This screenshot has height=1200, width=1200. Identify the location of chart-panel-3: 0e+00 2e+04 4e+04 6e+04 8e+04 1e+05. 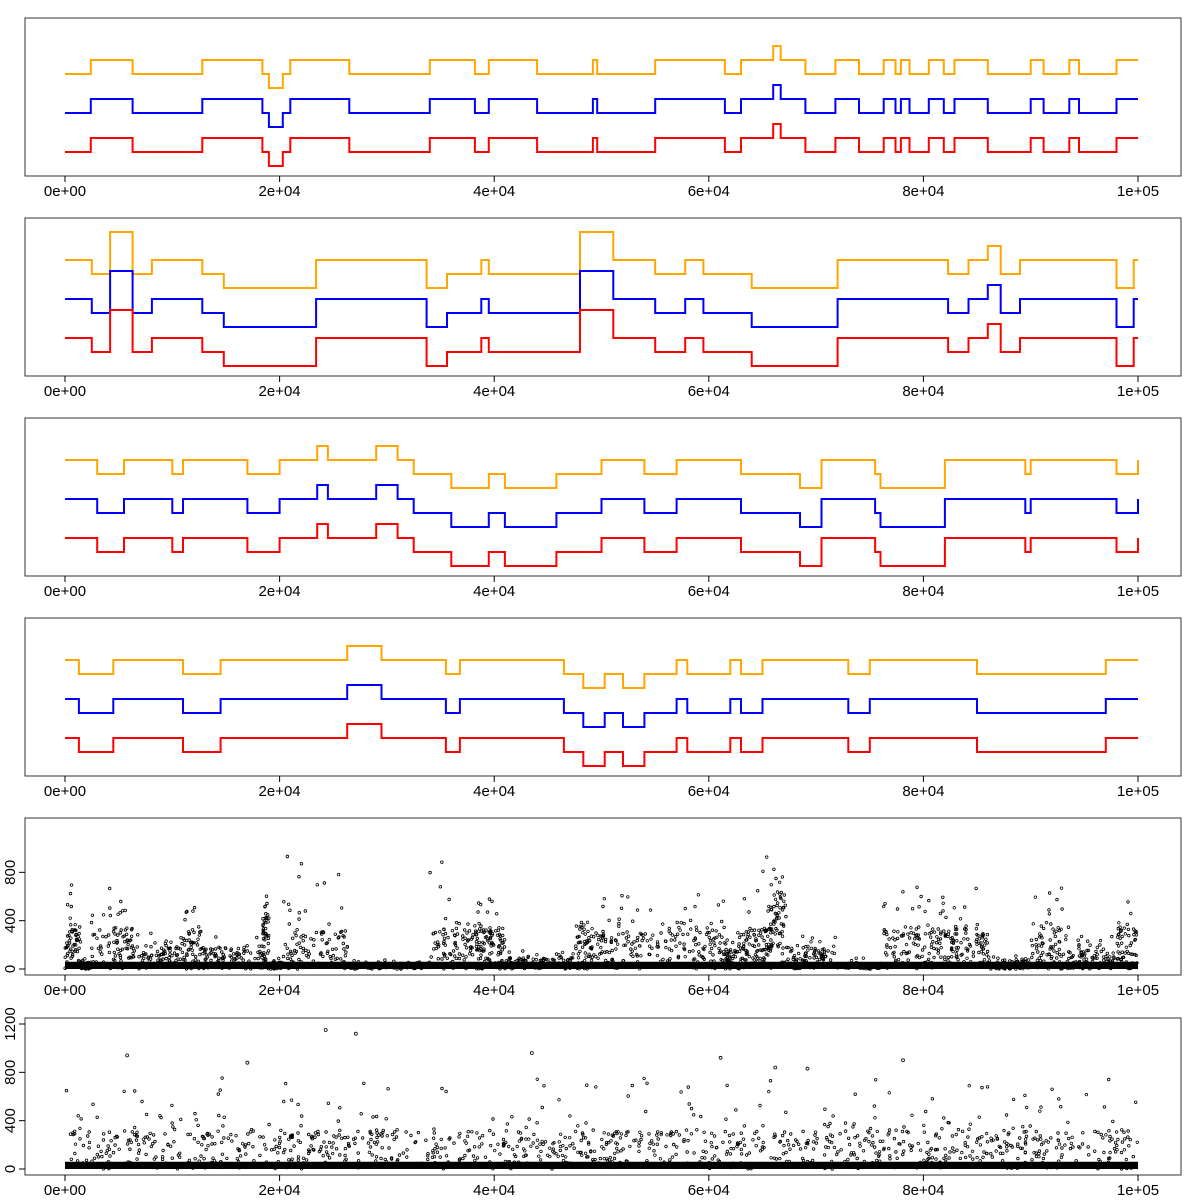
(603, 508).